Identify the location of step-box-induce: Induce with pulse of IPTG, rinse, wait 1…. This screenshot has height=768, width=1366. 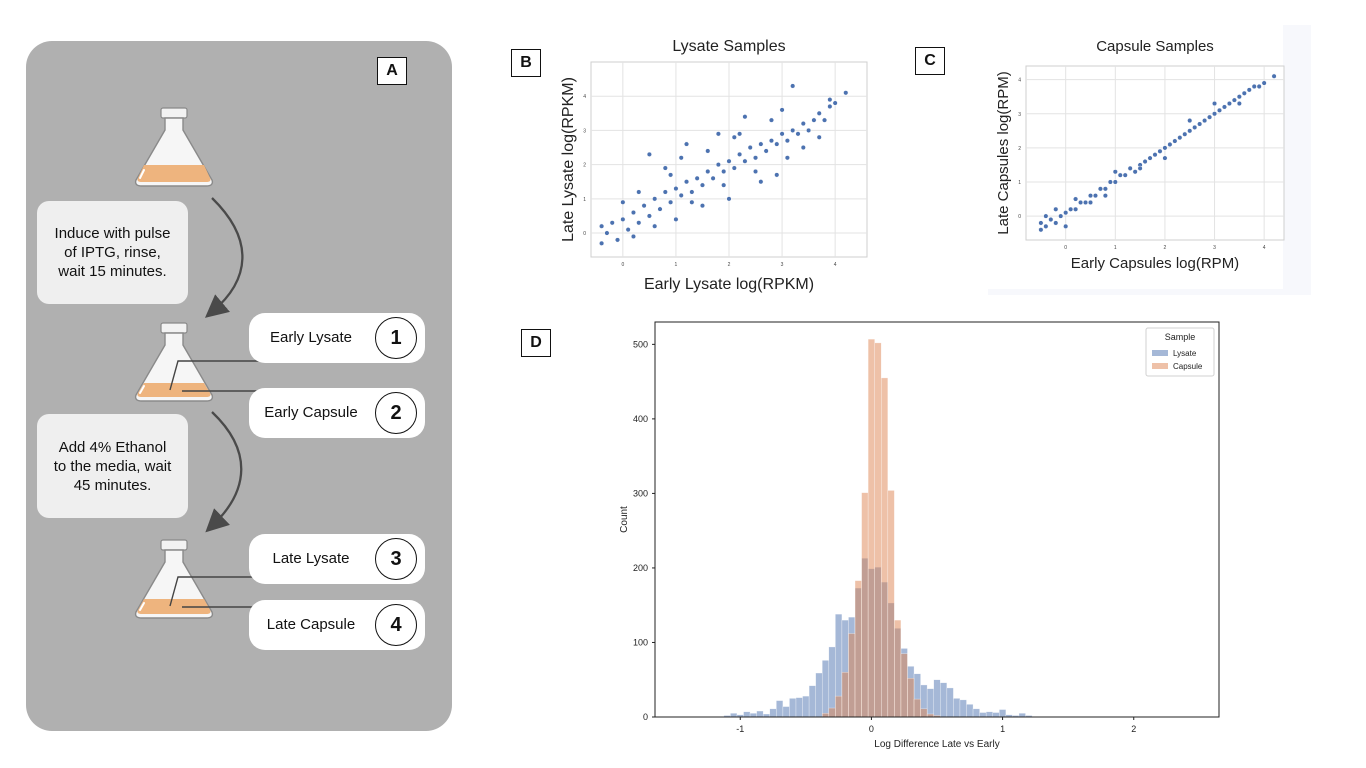
(112, 252).